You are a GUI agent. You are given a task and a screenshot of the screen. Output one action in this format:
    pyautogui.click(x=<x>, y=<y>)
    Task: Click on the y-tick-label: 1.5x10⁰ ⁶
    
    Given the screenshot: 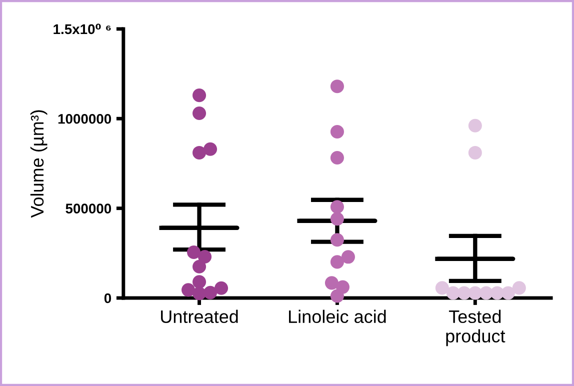 What is the action you would take?
    pyautogui.click(x=82, y=29)
    